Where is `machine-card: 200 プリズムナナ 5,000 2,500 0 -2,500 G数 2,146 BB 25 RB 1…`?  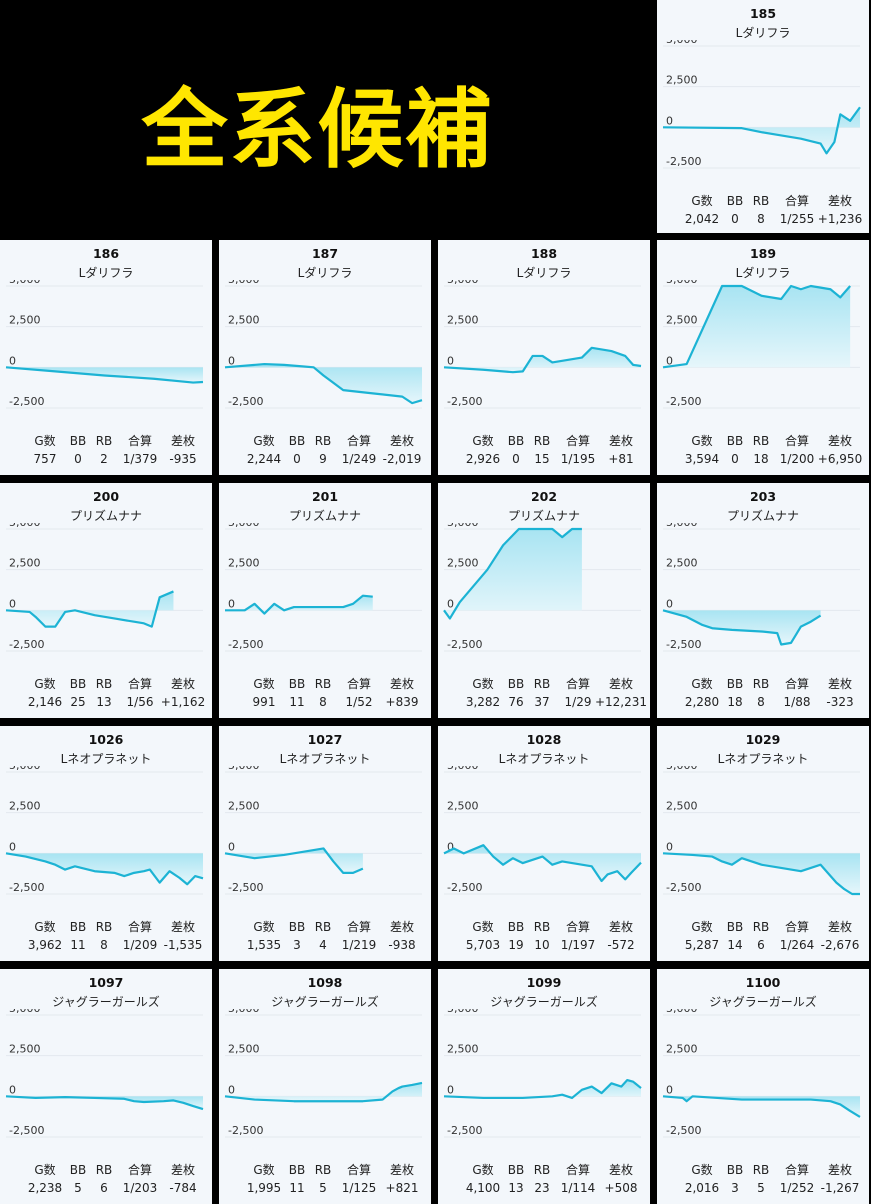
machine-card: 200 プリズムナナ 5,000 2,500 0 -2,500 G数 2,146 BB 25 RB 1… is located at coordinates (106, 600).